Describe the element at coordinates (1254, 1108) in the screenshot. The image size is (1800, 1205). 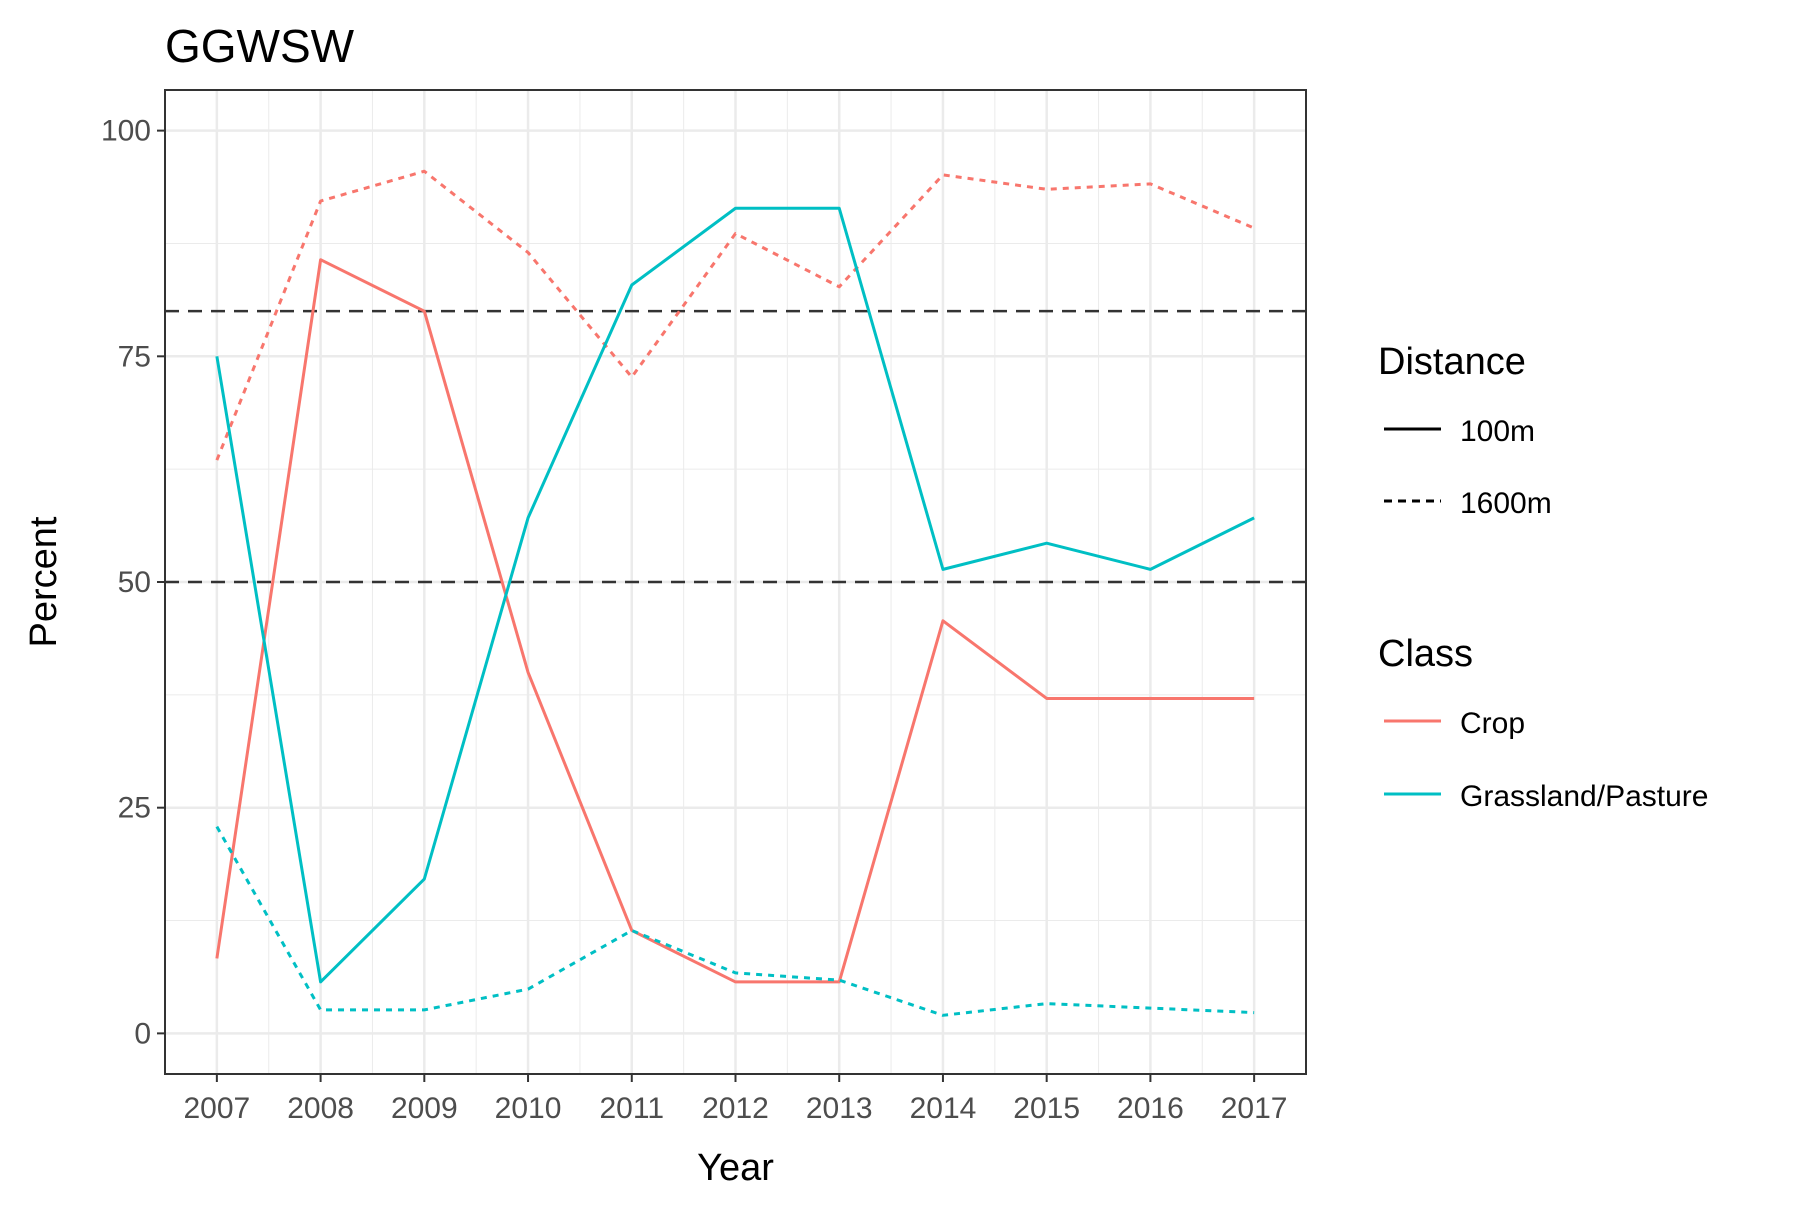
I see `x-tick-label: 2017` at that location.